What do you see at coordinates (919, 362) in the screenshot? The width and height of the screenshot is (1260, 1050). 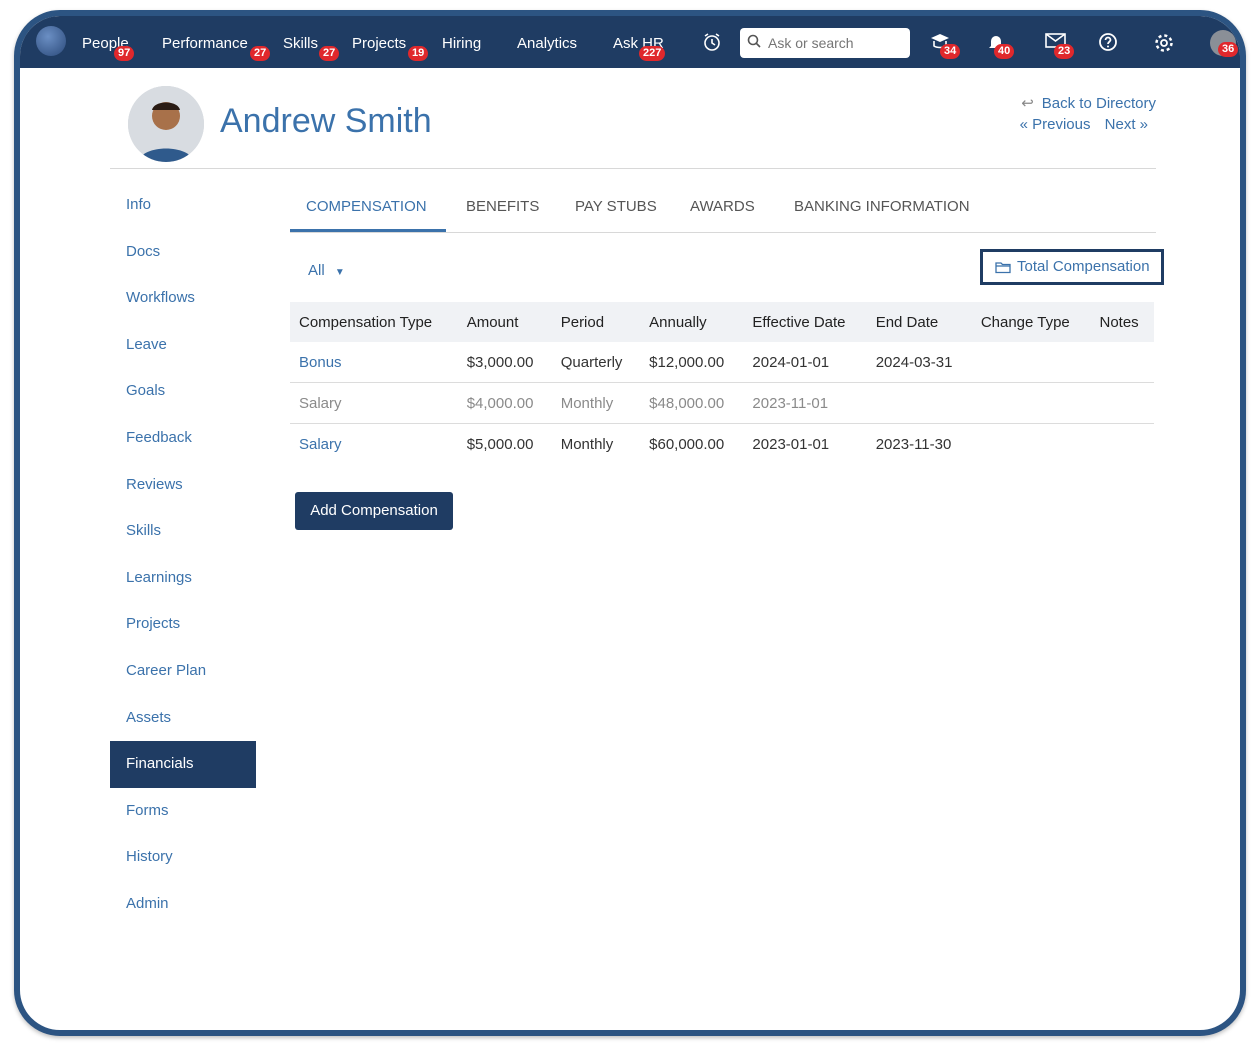 I see `cell-end-date: 2024-03-31` at bounding box center [919, 362].